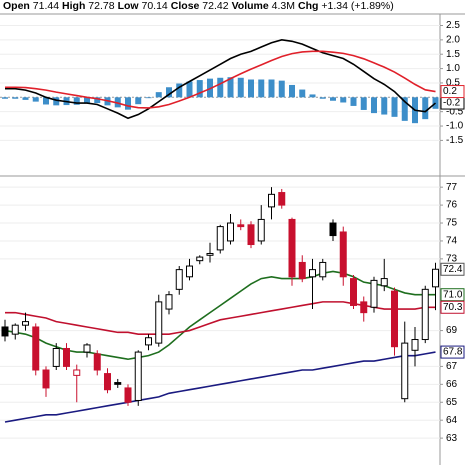  Describe the element at coordinates (308, 6) in the screenshot. I see `quote-label: Chg` at that location.